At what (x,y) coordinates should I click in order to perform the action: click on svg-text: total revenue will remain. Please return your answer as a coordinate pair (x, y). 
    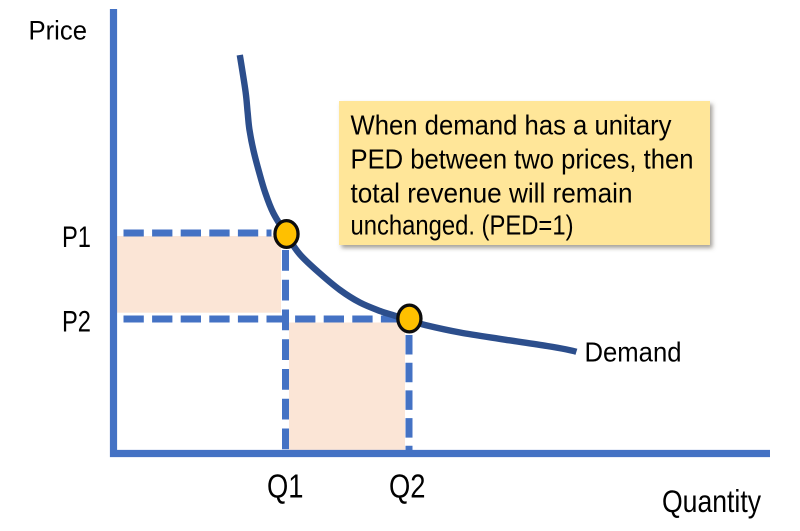
    Looking at the image, I should click on (492, 193).